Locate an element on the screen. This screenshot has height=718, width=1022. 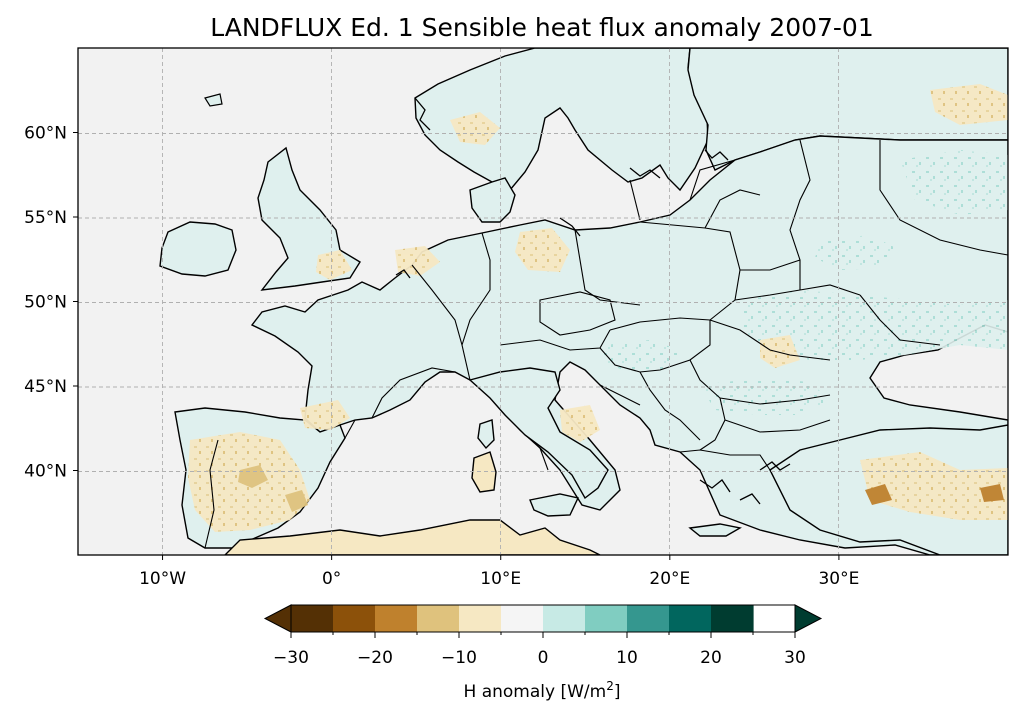
lon-tick-label: 0° is located at coordinates (331, 579).